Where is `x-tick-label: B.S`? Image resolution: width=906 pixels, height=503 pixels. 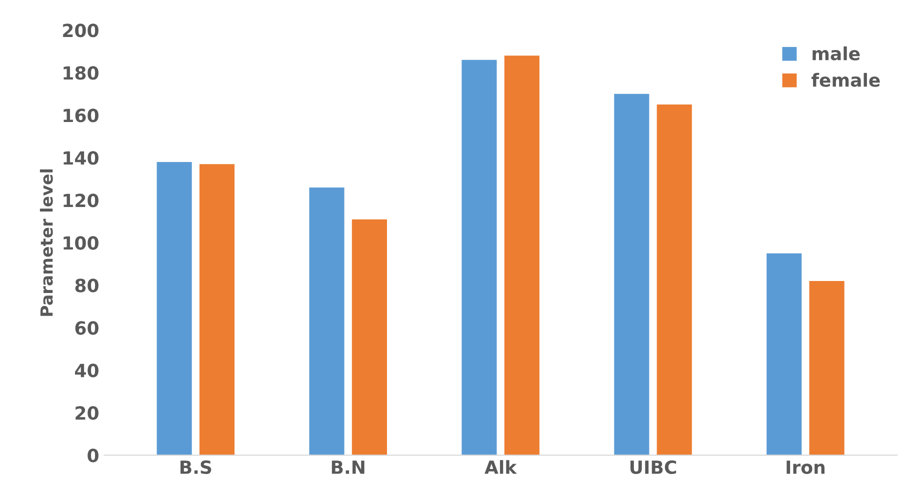 x-tick-label: B.S is located at coordinates (196, 467).